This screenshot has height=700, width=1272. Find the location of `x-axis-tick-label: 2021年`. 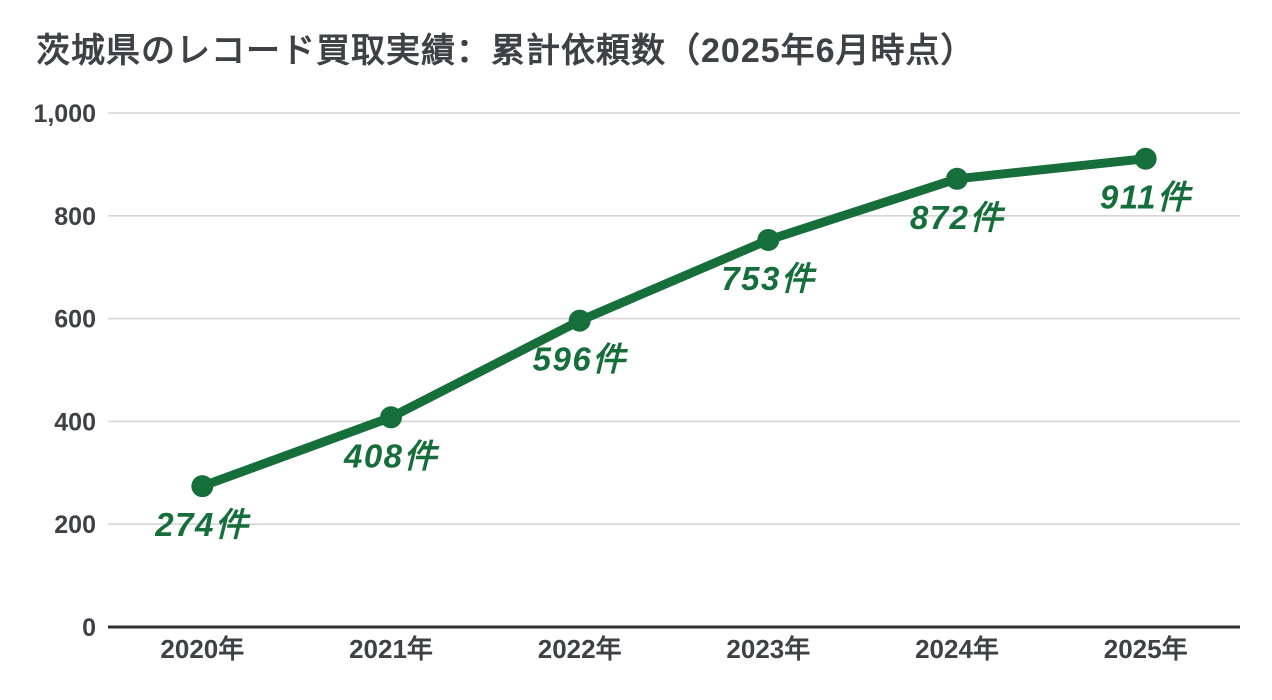

x-axis-tick-label: 2021年 is located at coordinates (391, 649).